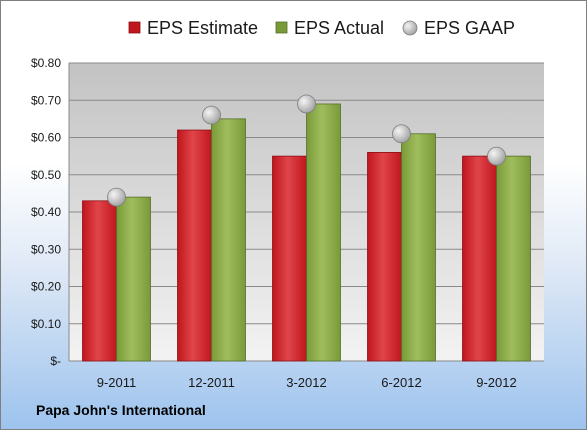  I want to click on y-tick-label: $0.30, so click(46, 249).